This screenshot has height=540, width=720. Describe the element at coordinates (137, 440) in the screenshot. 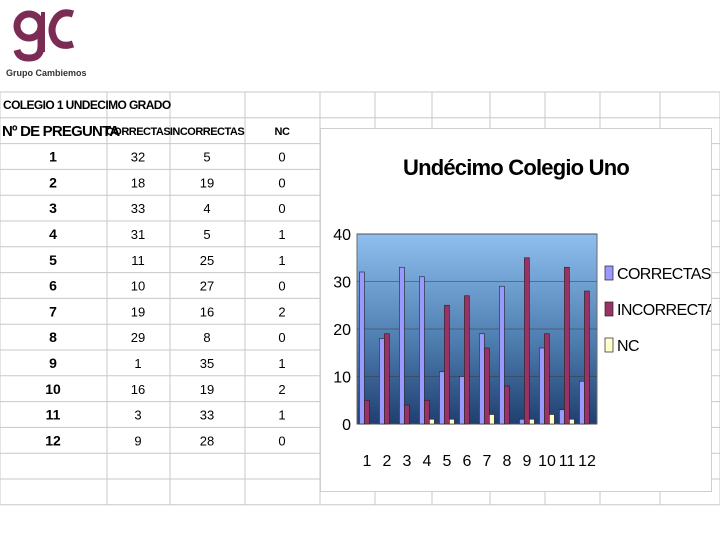

I see `table-cell: 9` at that location.